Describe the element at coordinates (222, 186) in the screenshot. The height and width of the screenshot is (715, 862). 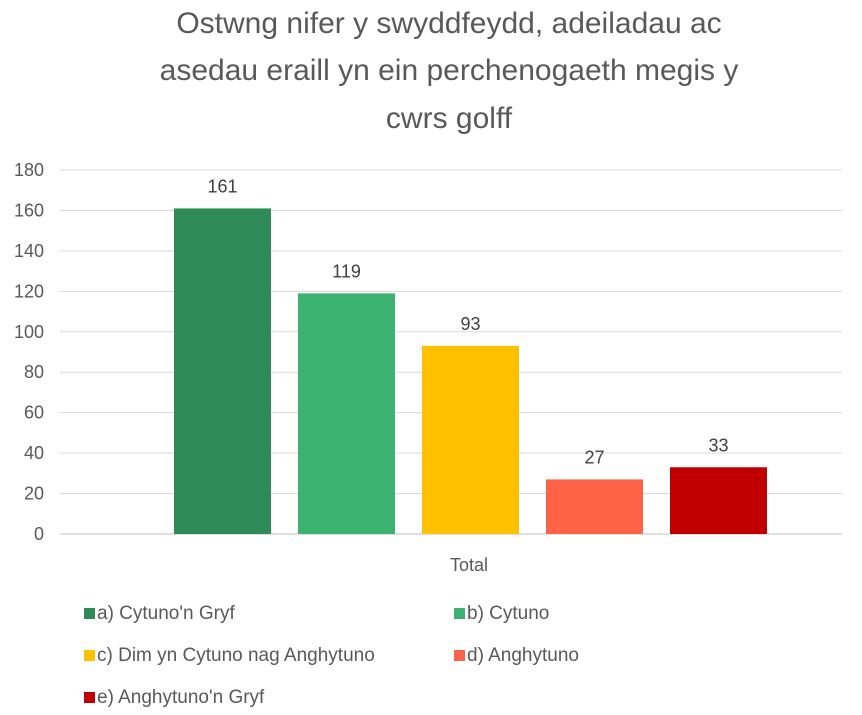
I see `data-label-series-1: 161` at that location.